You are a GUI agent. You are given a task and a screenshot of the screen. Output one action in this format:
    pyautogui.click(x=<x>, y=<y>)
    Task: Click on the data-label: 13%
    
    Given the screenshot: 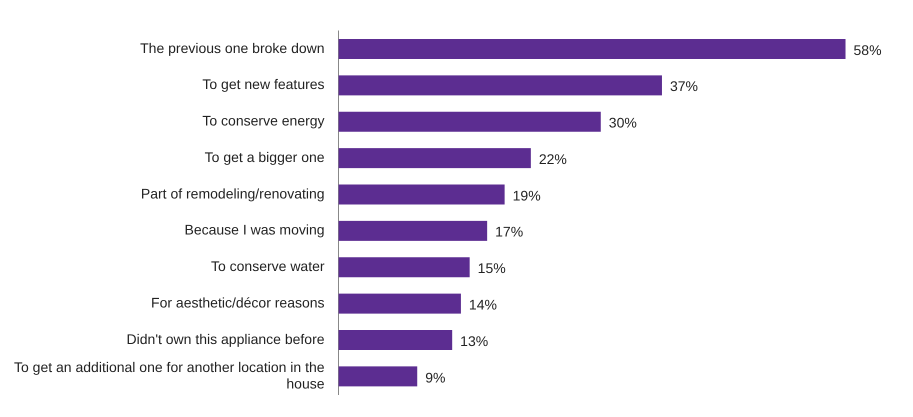 What is the action you would take?
    pyautogui.click(x=474, y=340)
    